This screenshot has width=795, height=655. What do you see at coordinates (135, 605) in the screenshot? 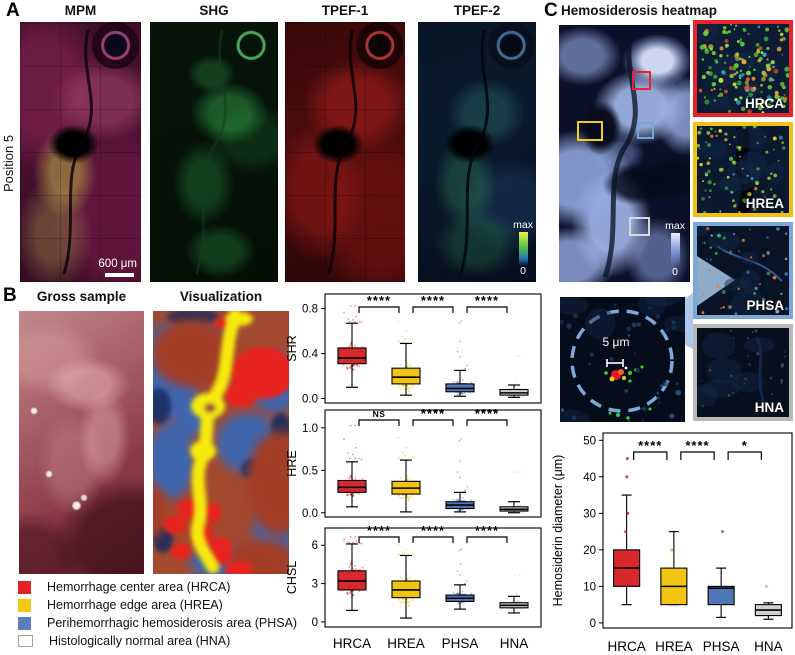
I see `legend-label: Hemorrhage edge area (HREA)` at bounding box center [135, 605].